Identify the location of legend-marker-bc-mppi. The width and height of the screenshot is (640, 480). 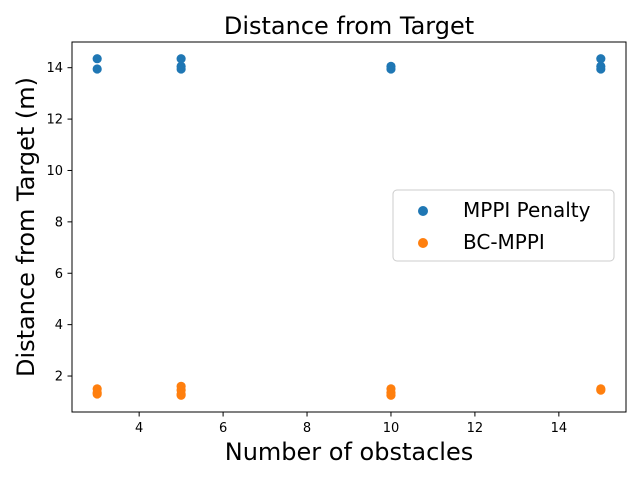
(423, 243).